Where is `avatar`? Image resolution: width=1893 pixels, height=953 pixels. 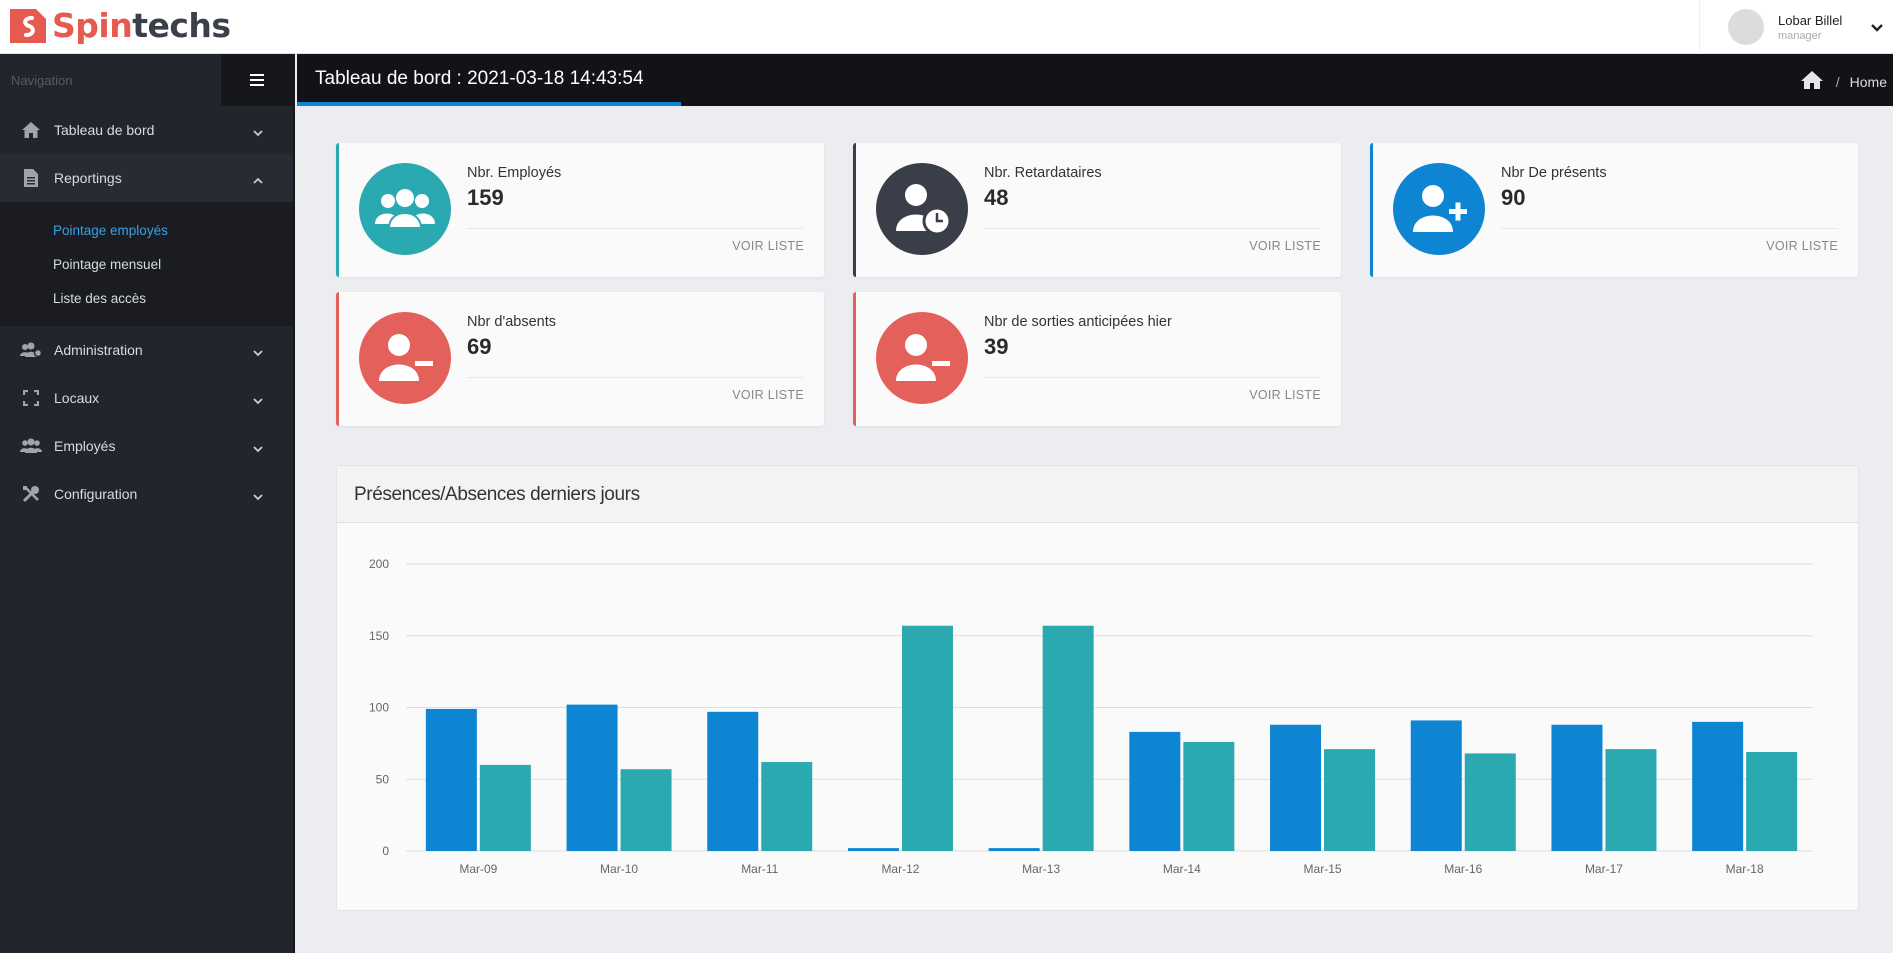 avatar is located at coordinates (1746, 27).